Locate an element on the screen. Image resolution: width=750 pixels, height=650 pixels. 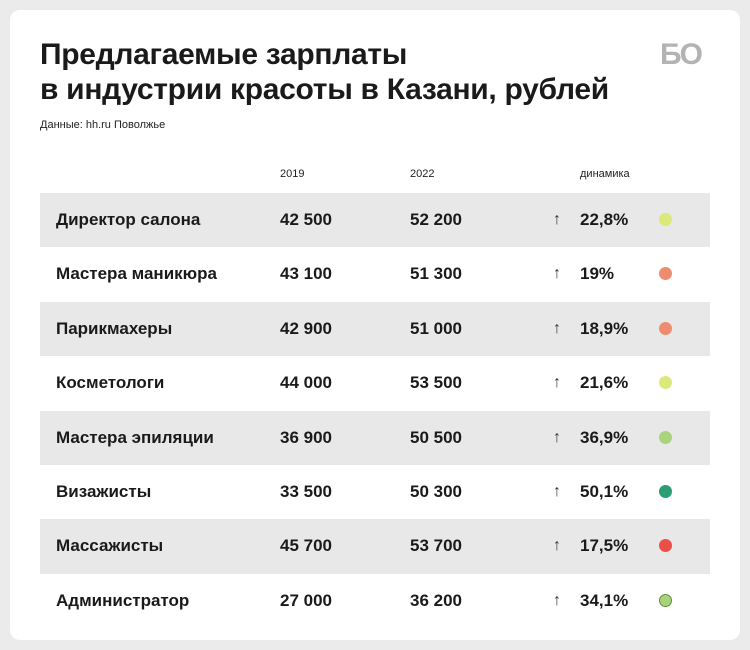
profession-name: Администратор is located at coordinates (123, 600).